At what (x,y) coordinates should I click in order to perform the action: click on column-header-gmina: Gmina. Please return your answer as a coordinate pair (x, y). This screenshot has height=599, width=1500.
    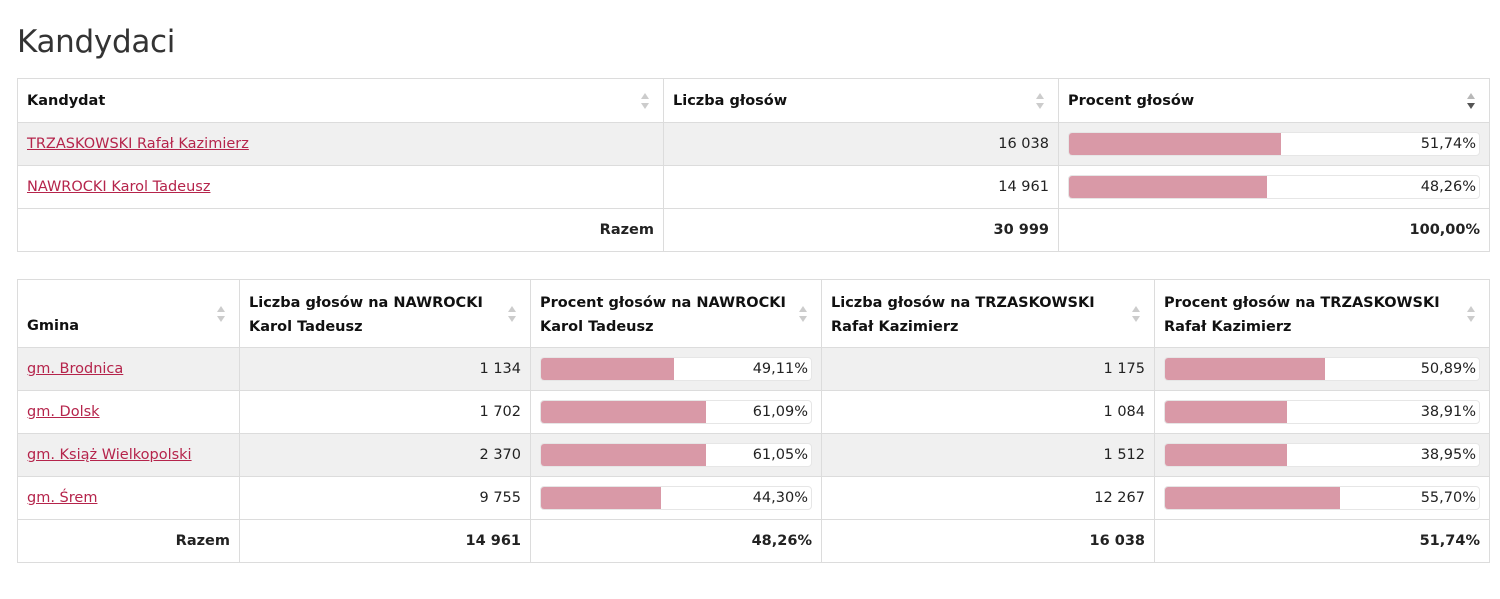
    Looking at the image, I should click on (128, 313).